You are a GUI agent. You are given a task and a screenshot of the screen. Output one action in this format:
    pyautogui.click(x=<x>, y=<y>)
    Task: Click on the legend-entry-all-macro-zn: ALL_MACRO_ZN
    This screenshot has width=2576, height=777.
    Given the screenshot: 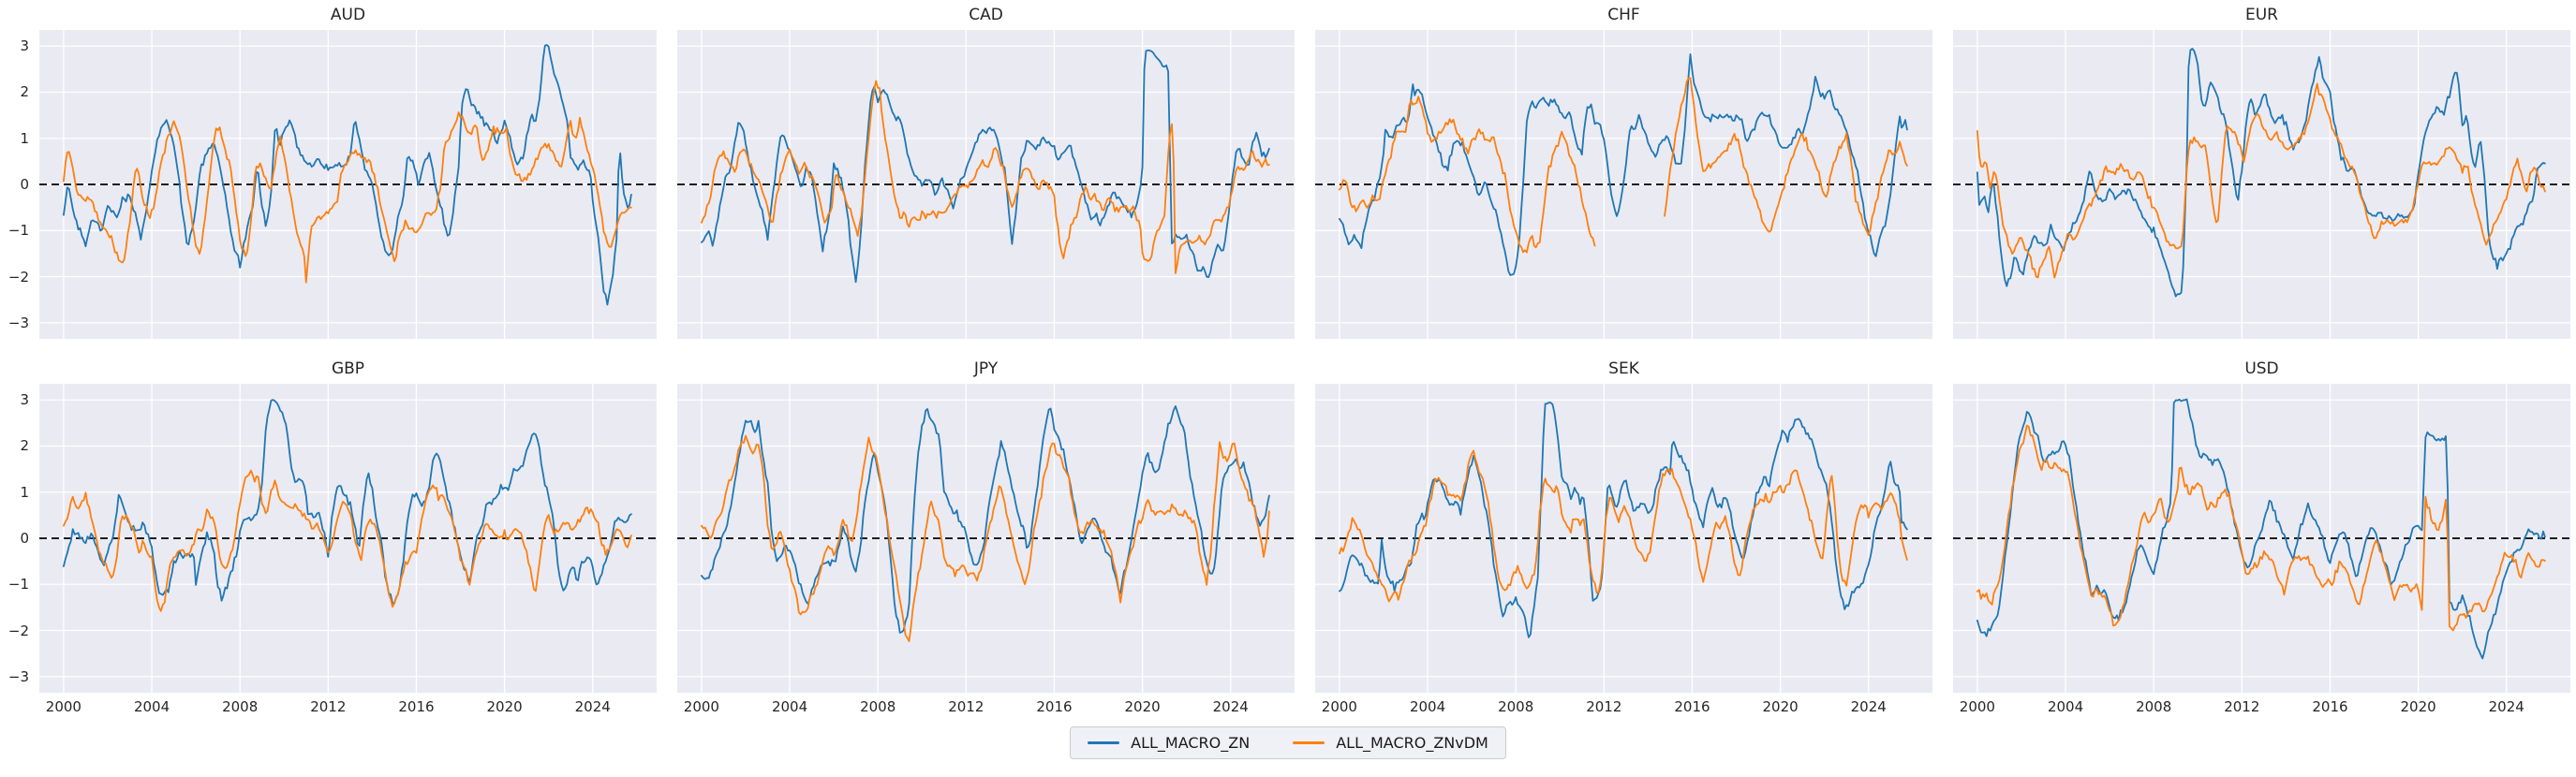 What is the action you would take?
    pyautogui.click(x=1169, y=743)
    